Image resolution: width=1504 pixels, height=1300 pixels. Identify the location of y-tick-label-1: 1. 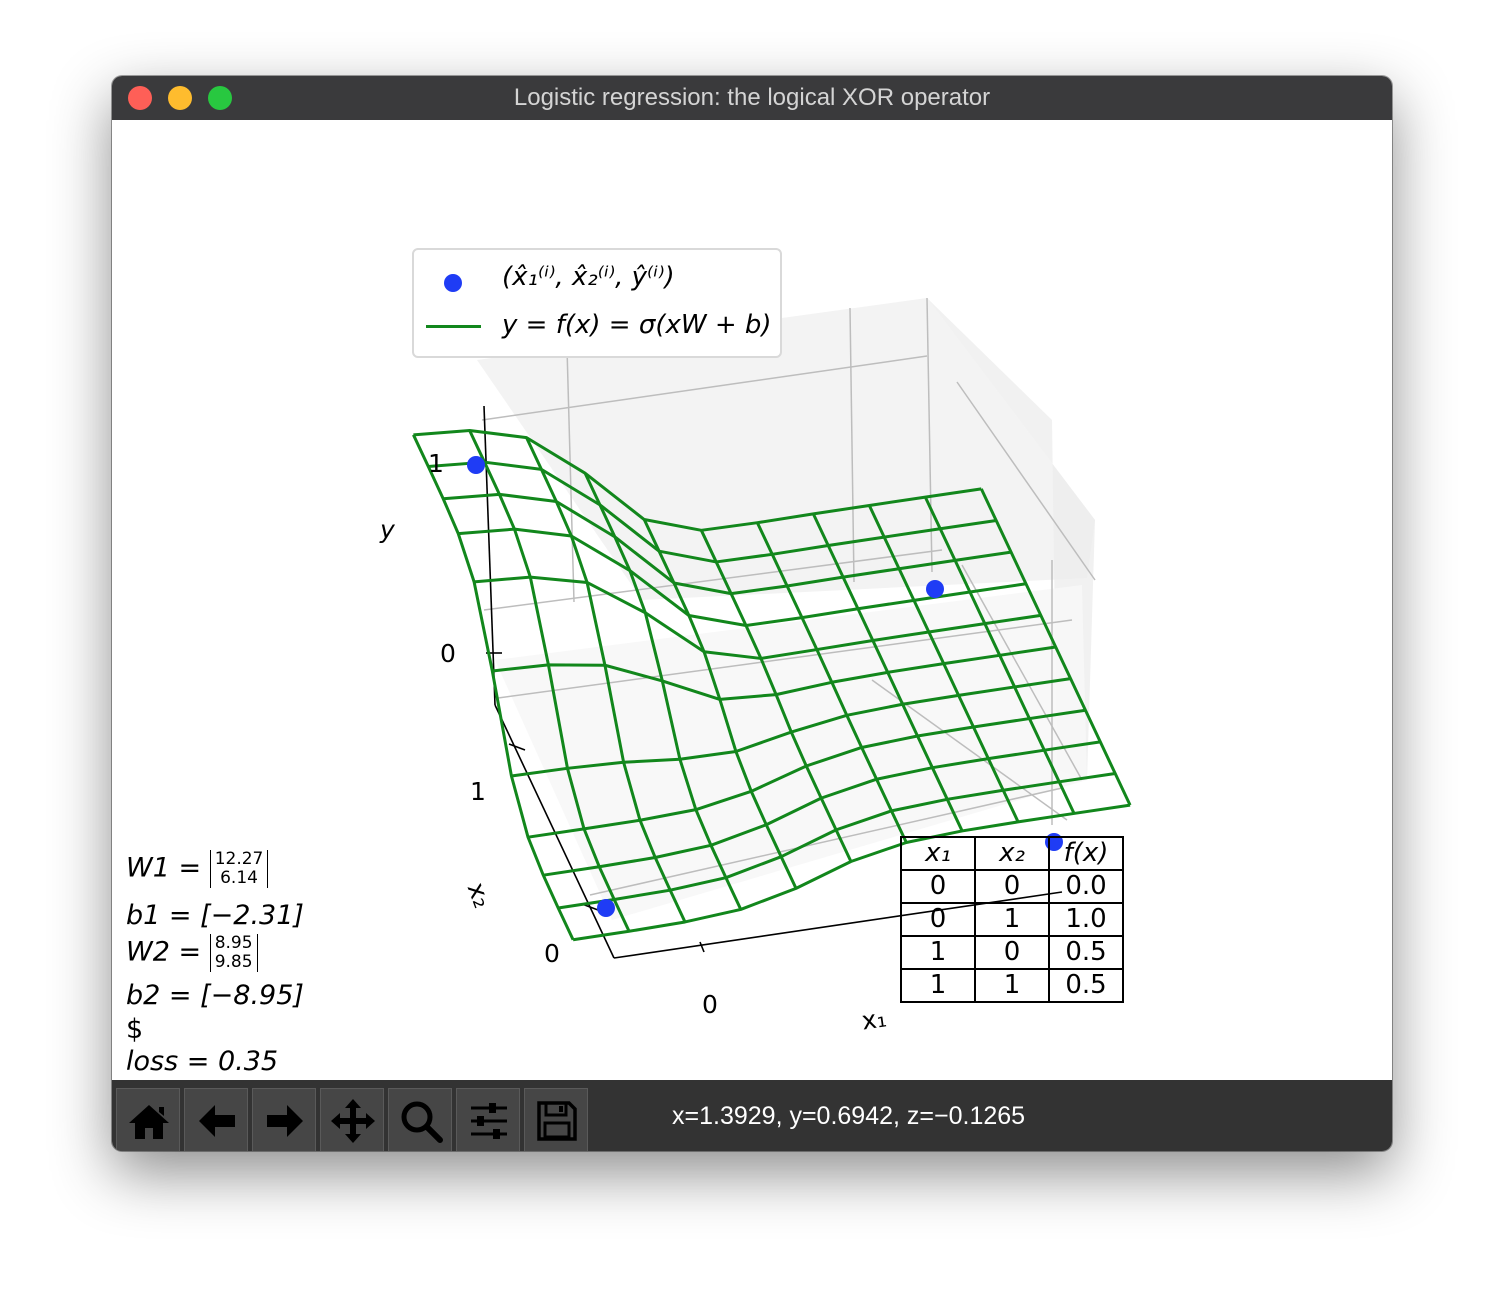
(478, 791).